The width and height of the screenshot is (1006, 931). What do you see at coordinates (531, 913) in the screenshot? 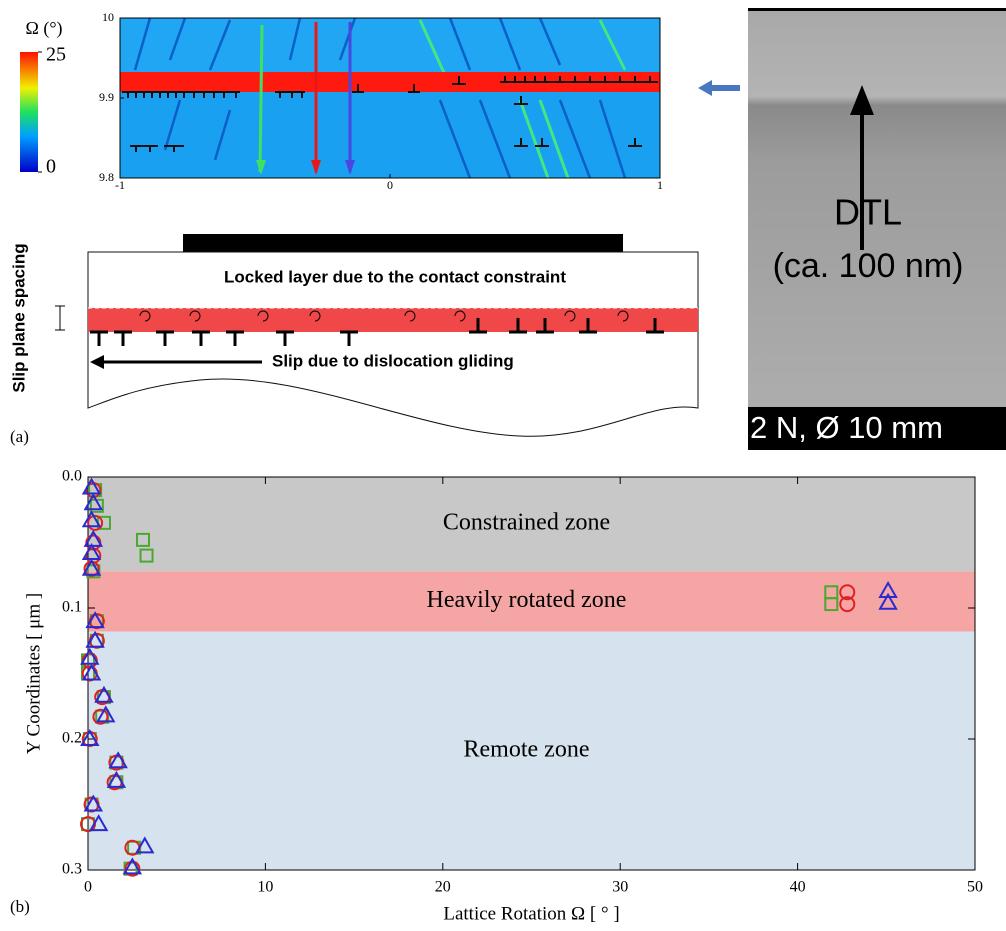
I see `x-axis-label: Lattice Rotation Ω [ ° ]` at bounding box center [531, 913].